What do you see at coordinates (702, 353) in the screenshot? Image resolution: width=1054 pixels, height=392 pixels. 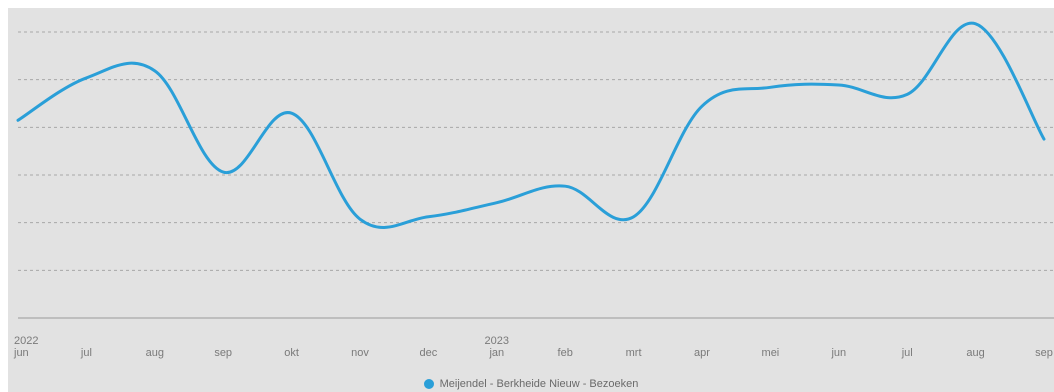 I see `x-tick-label: apr` at bounding box center [702, 353].